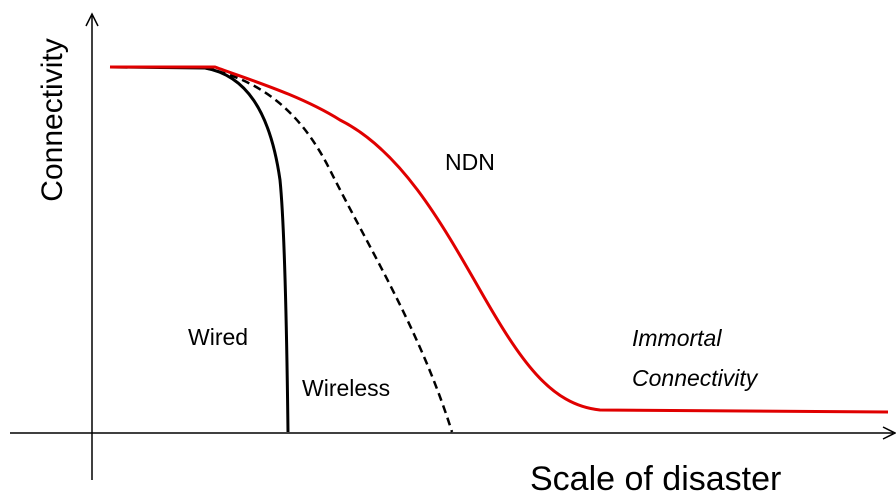  Describe the element at coordinates (52, 119) in the screenshot. I see `y-axis-label: Connectivity` at that location.